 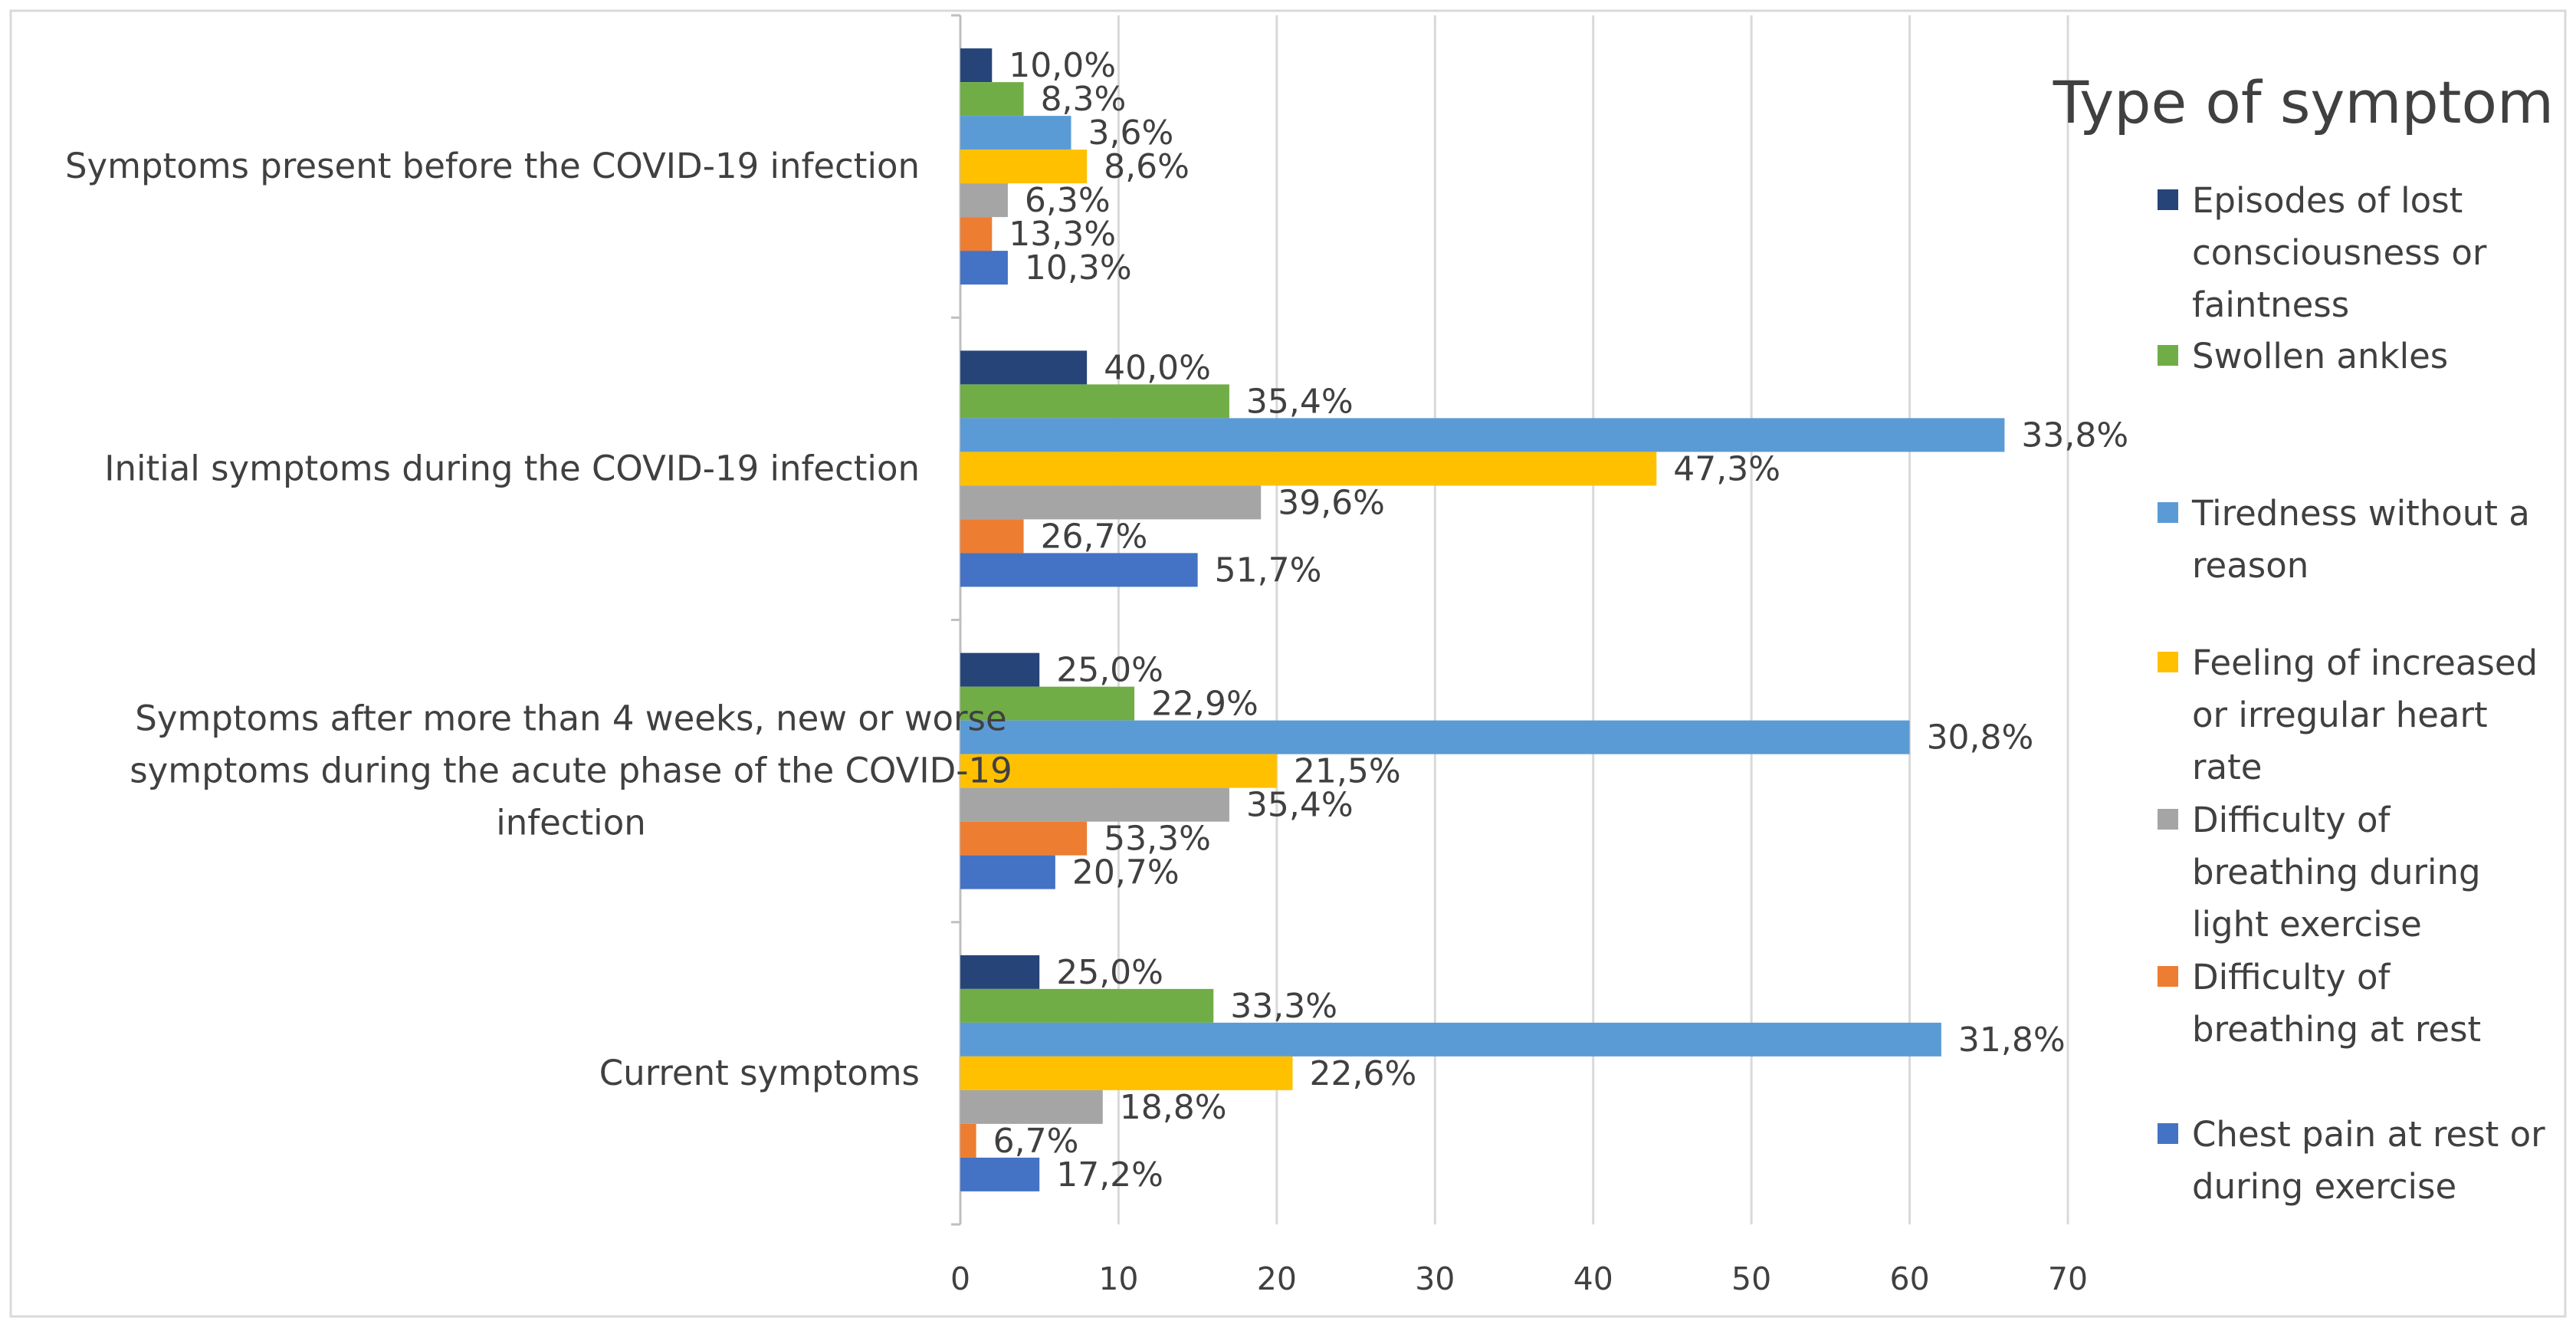 What do you see at coordinates (1173, 1107) in the screenshot?
I see `data-label-difficulty-of-breathing-during-light-exercise-3: 18,8%` at bounding box center [1173, 1107].